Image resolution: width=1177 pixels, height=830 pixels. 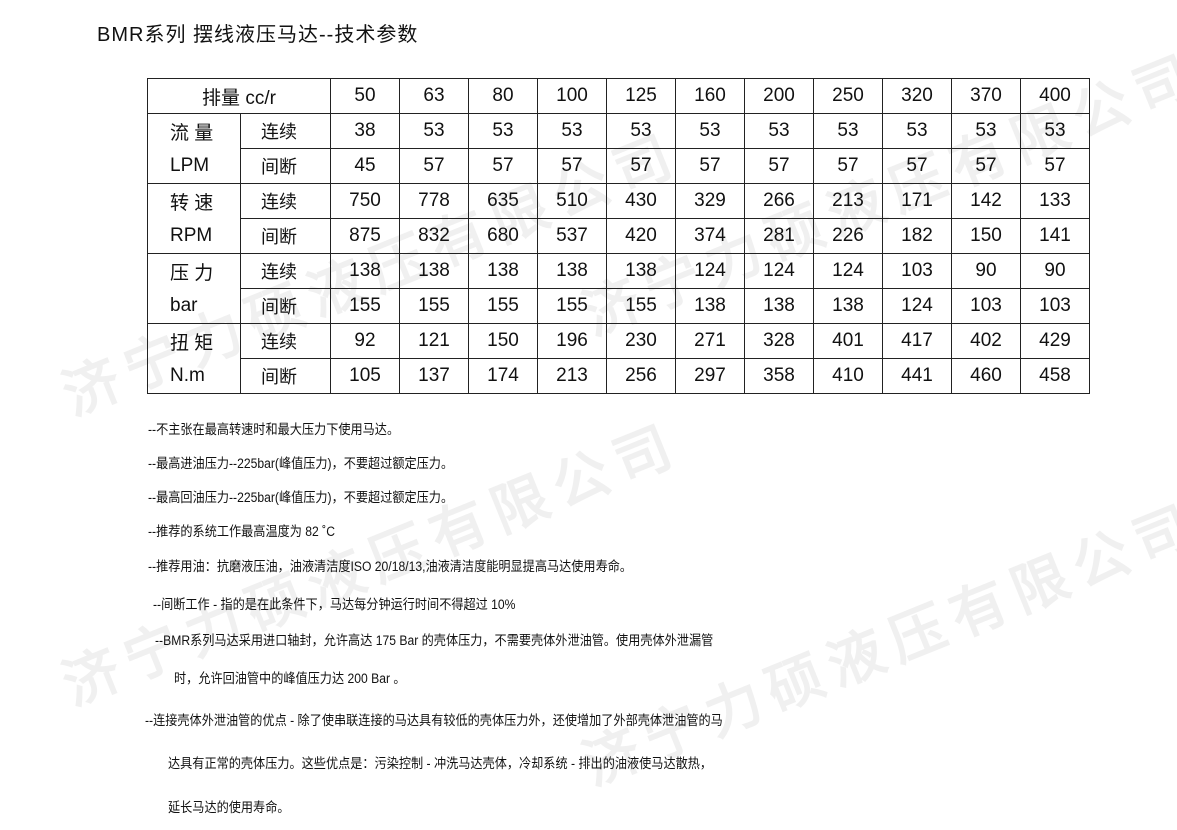 I want to click on table-row: LPM 间断 45 57 57 57 57 57 57 57 57 57 57, so click(x=618, y=166).